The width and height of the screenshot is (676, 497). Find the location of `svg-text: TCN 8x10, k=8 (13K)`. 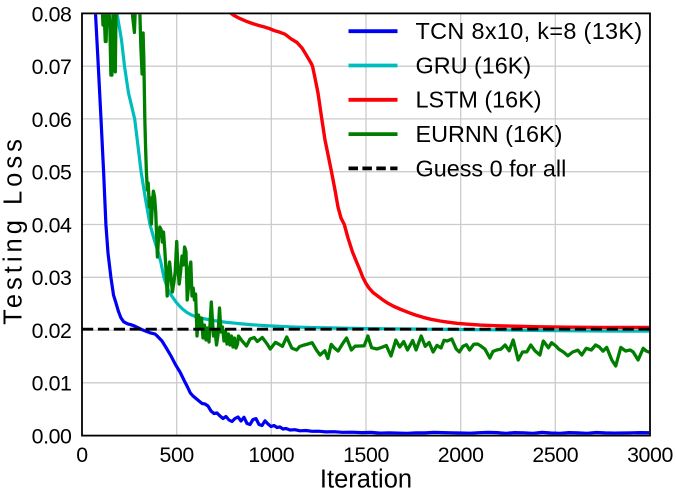

svg-text: TCN 8x10, k=8 (13K) is located at coordinates (529, 31).